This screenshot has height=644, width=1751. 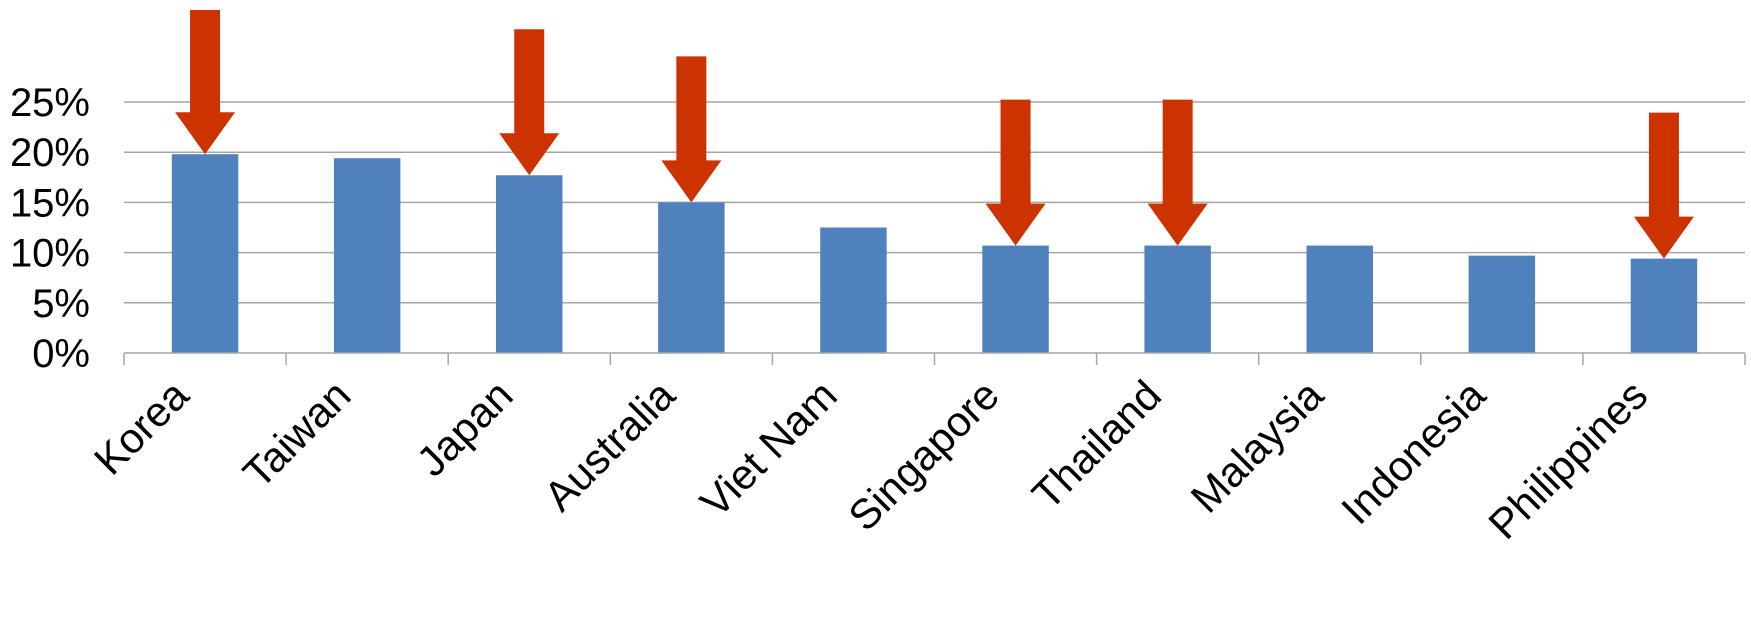 What do you see at coordinates (50, 203) in the screenshot?
I see `y-tick-label: 15%` at bounding box center [50, 203].